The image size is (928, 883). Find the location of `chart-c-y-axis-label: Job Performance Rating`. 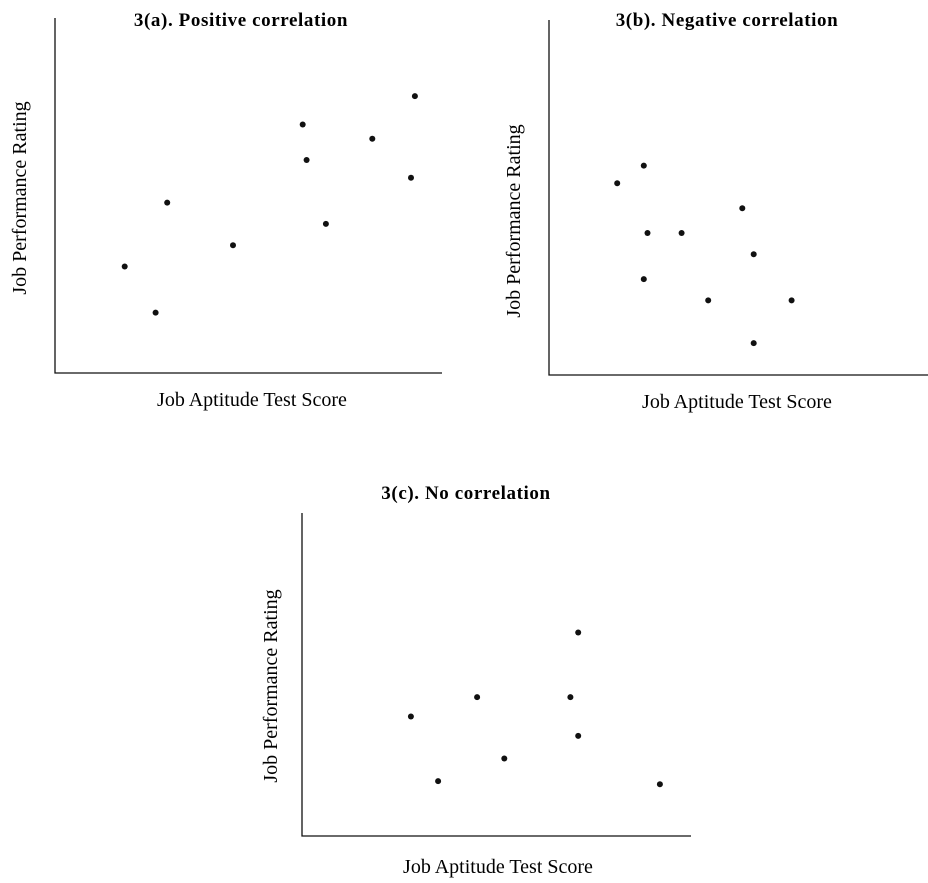

chart-c-y-axis-label: Job Performance Rating is located at coordinates (271, 685).